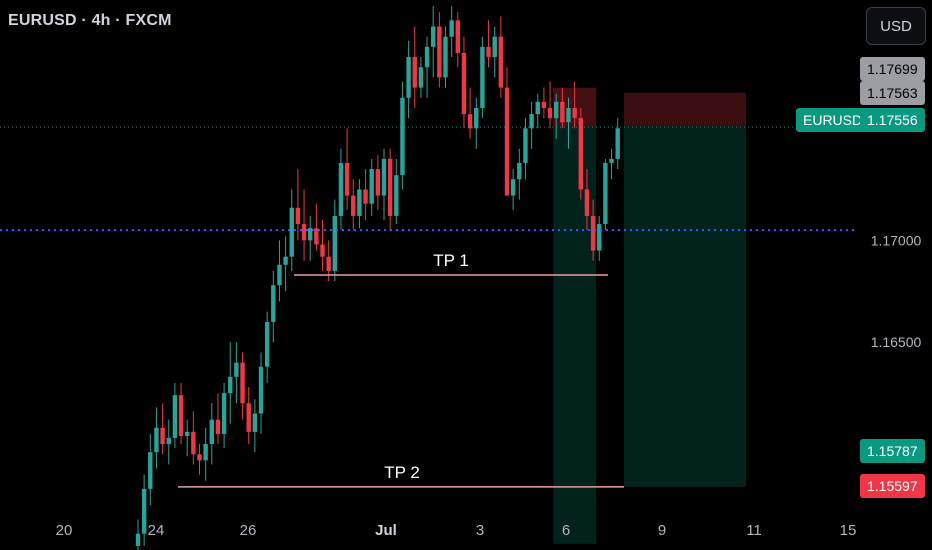 Image resolution: width=932 pixels, height=550 pixels. Describe the element at coordinates (892, 451) in the screenshot. I see `price-tag-tp2: 1.15787` at that location.